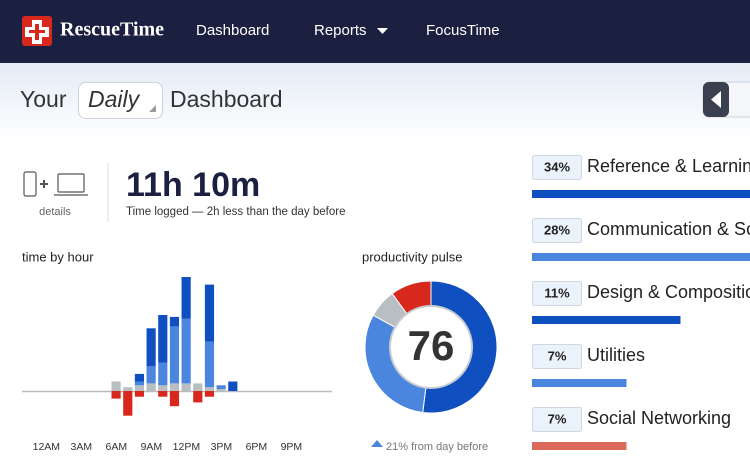  I want to click on section-title: productivity pulse, so click(412, 256).